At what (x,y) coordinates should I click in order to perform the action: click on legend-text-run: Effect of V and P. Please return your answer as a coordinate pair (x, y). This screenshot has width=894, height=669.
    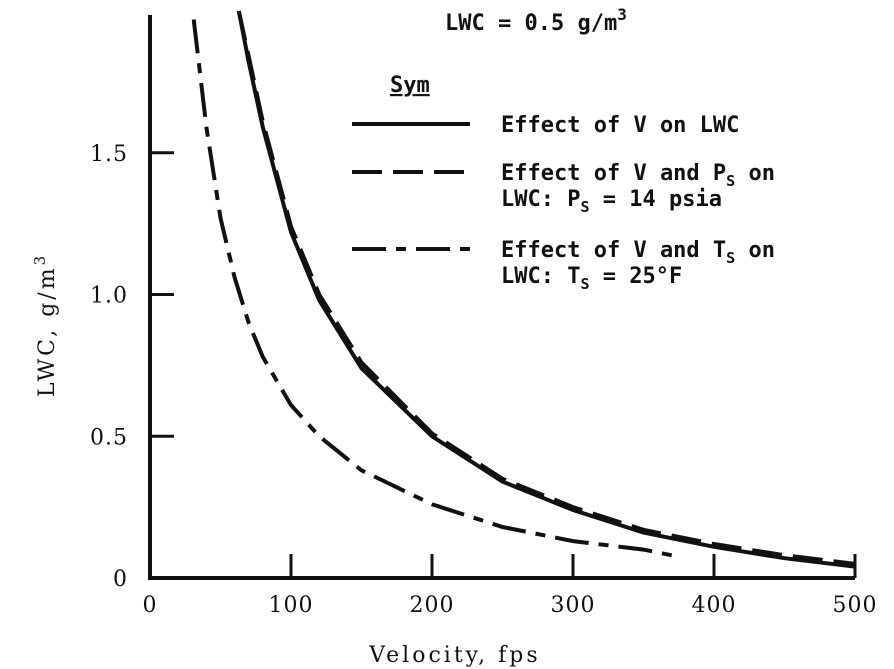
    Looking at the image, I should click on (613, 173).